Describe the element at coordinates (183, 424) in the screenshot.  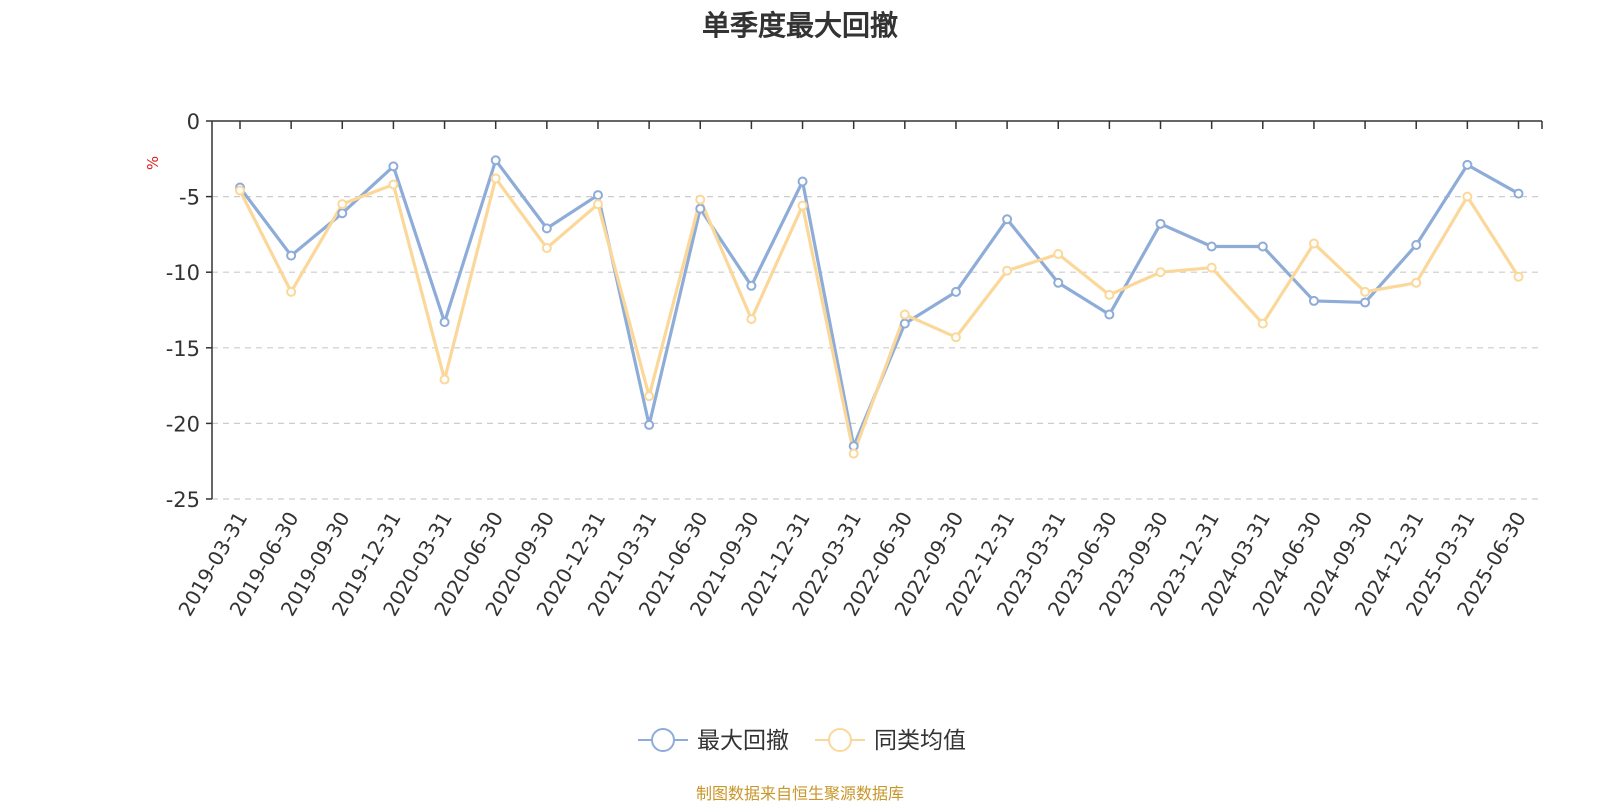
I see `y-tick-label: -20` at that location.